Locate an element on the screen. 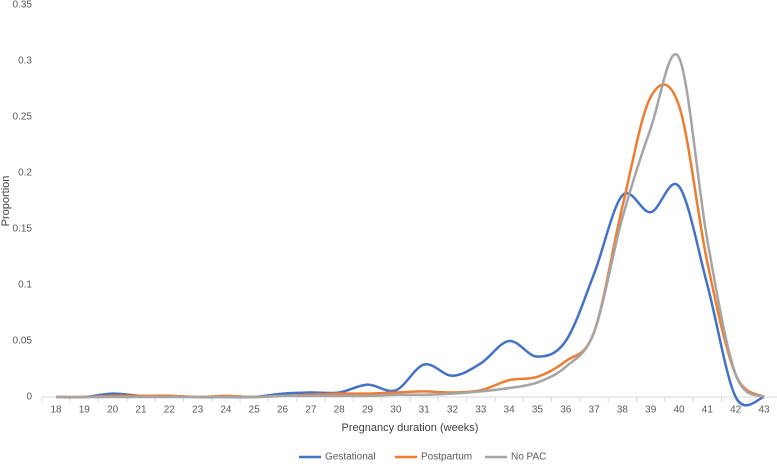 This screenshot has height=464, width=777. x-tick-label: 26 is located at coordinates (283, 410).